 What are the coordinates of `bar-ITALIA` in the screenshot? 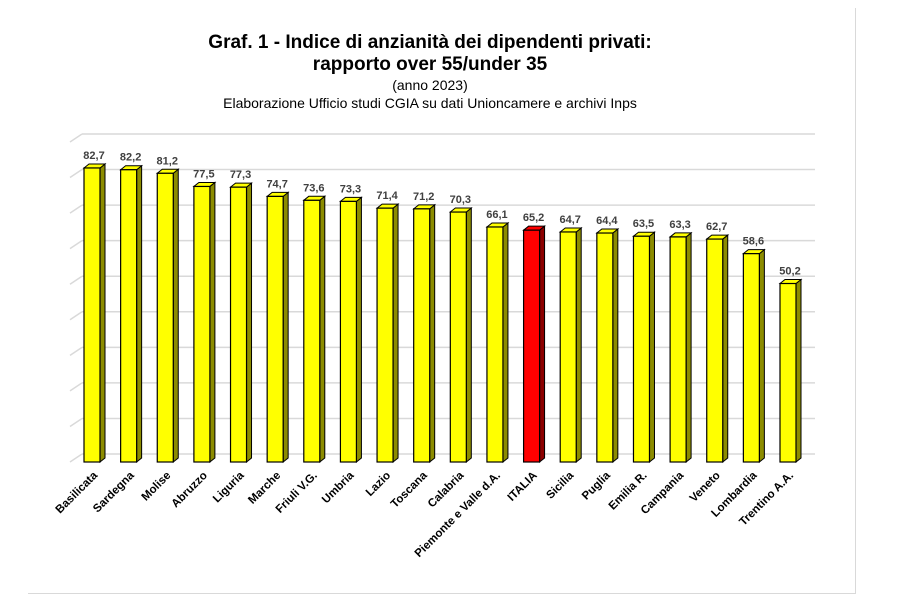 It's located at (531, 346).